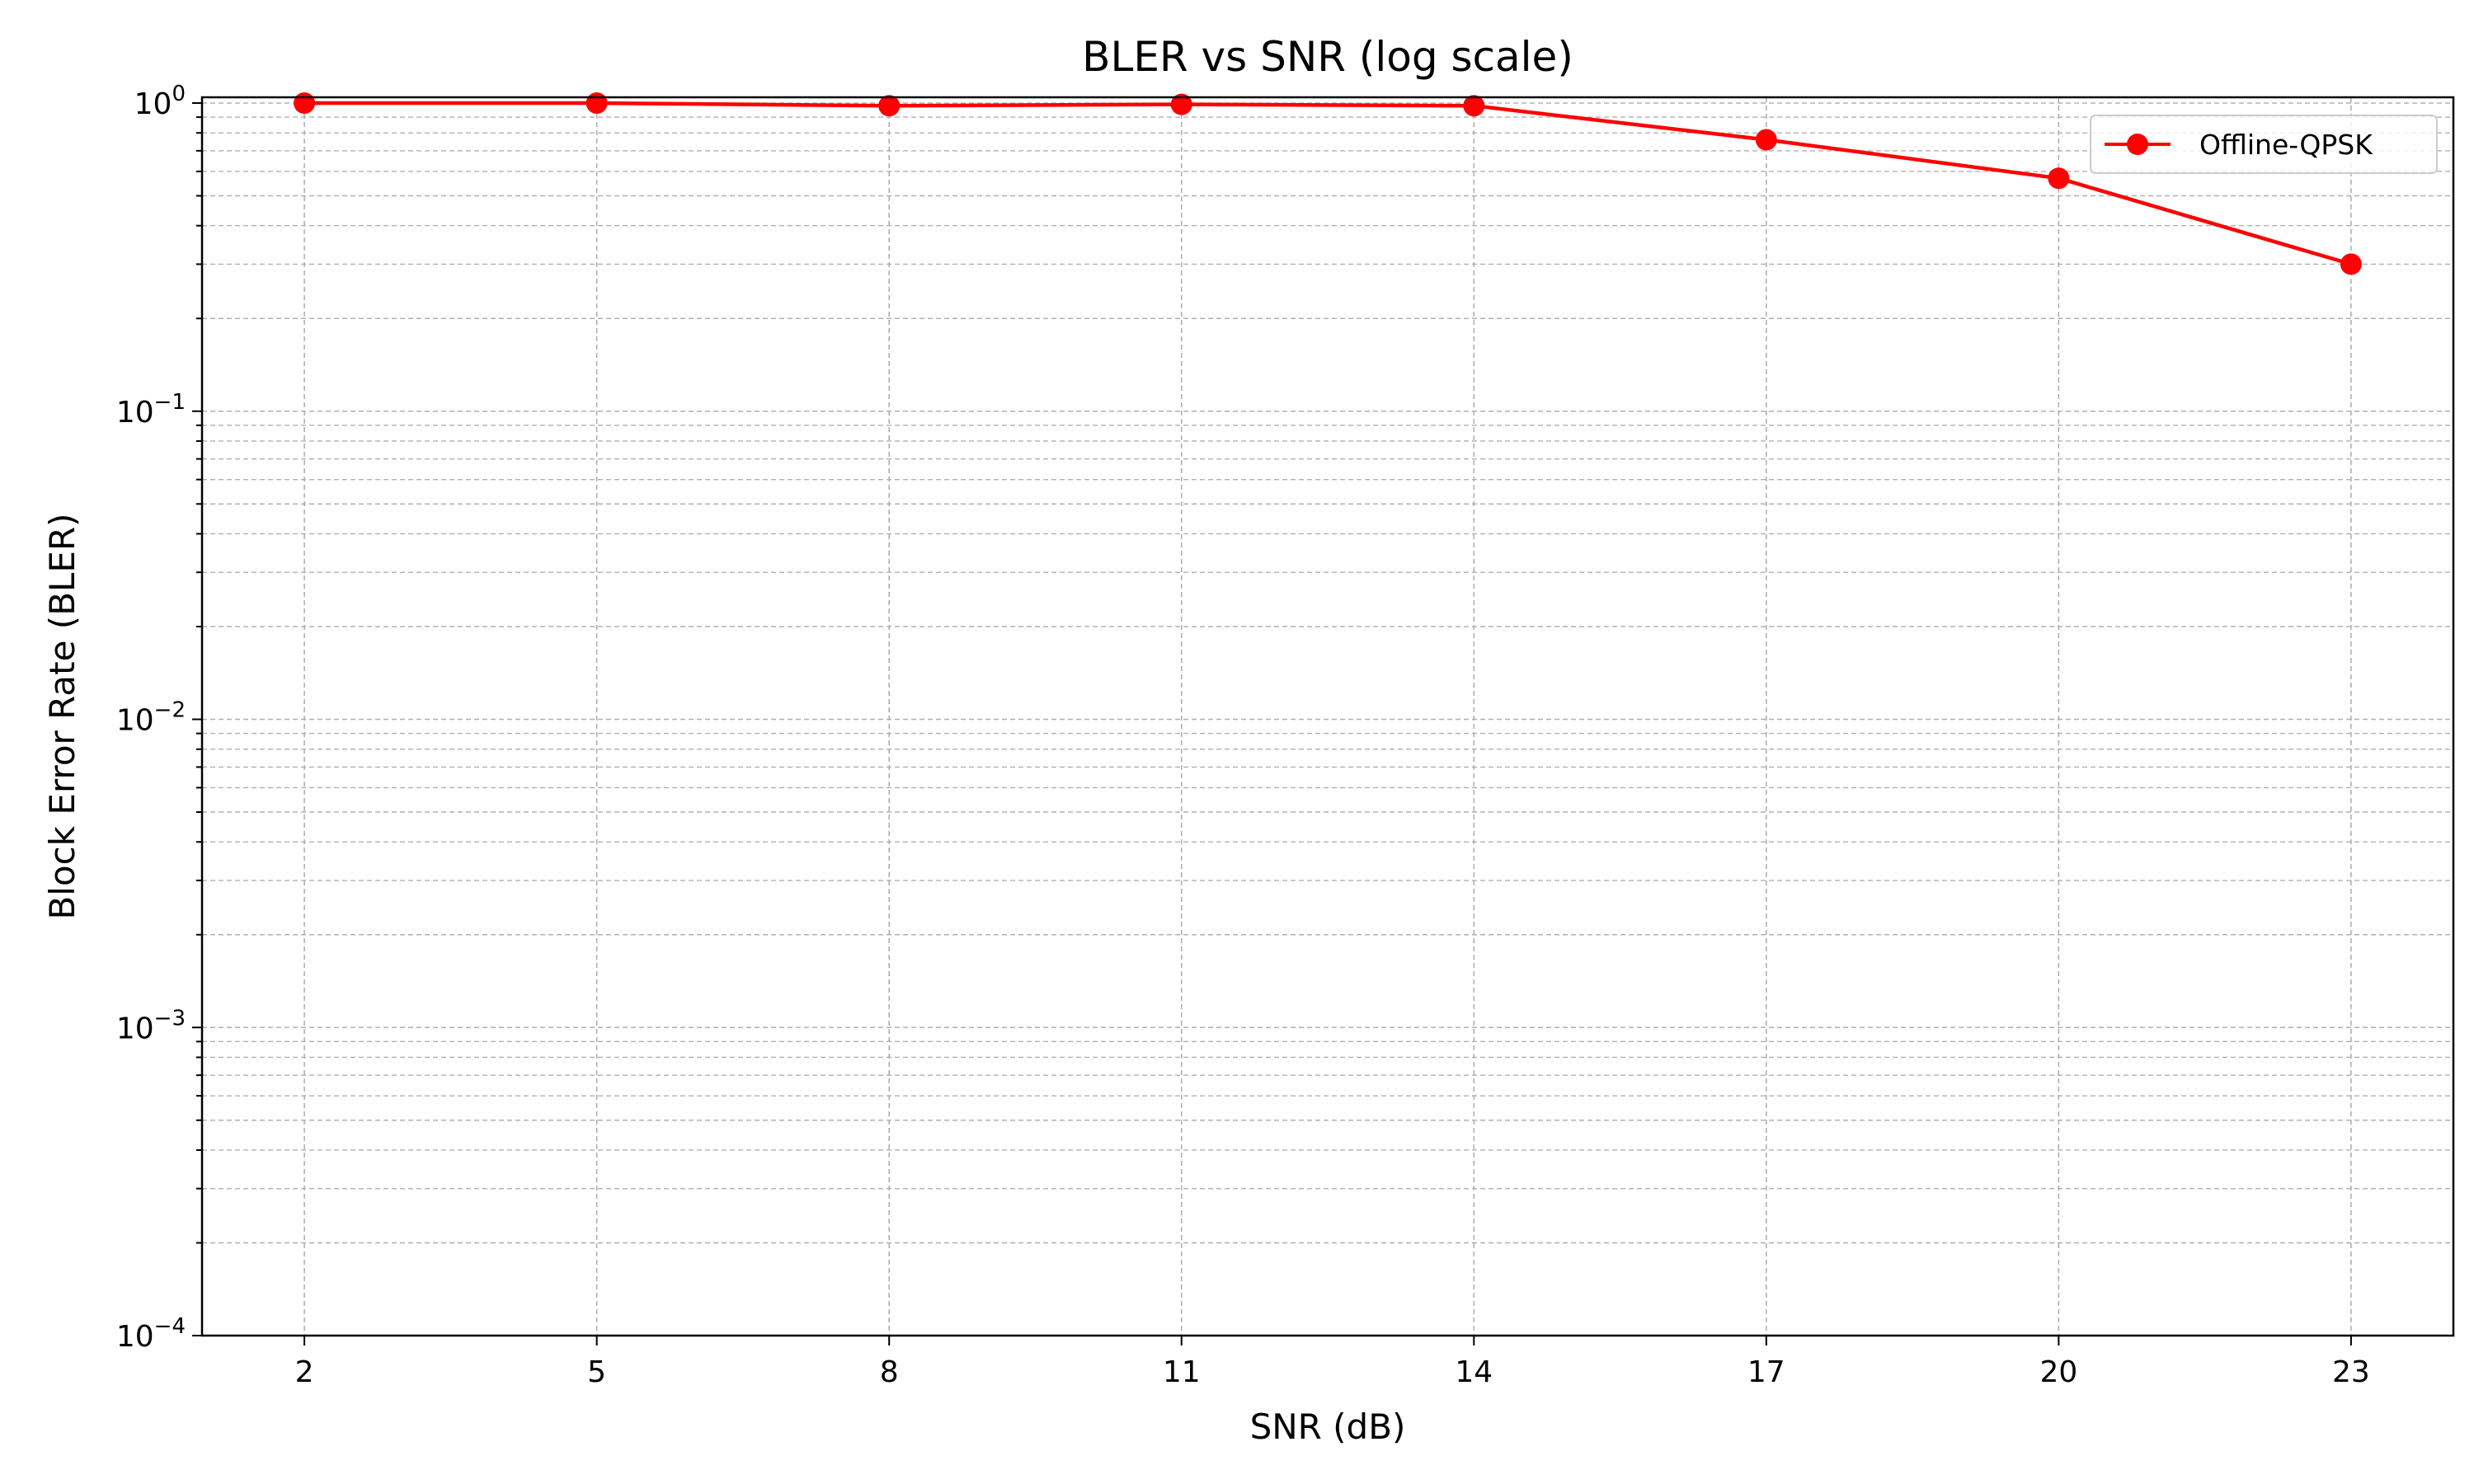  What do you see at coordinates (1327, 57) in the screenshot?
I see `chart-title: BLER vs SNR (log scale)` at bounding box center [1327, 57].